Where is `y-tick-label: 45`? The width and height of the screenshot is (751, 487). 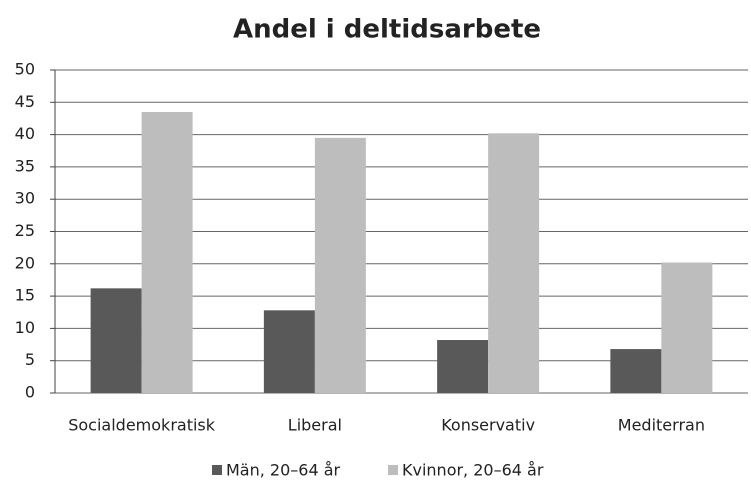
y-tick-label: 45 is located at coordinates (25, 101).